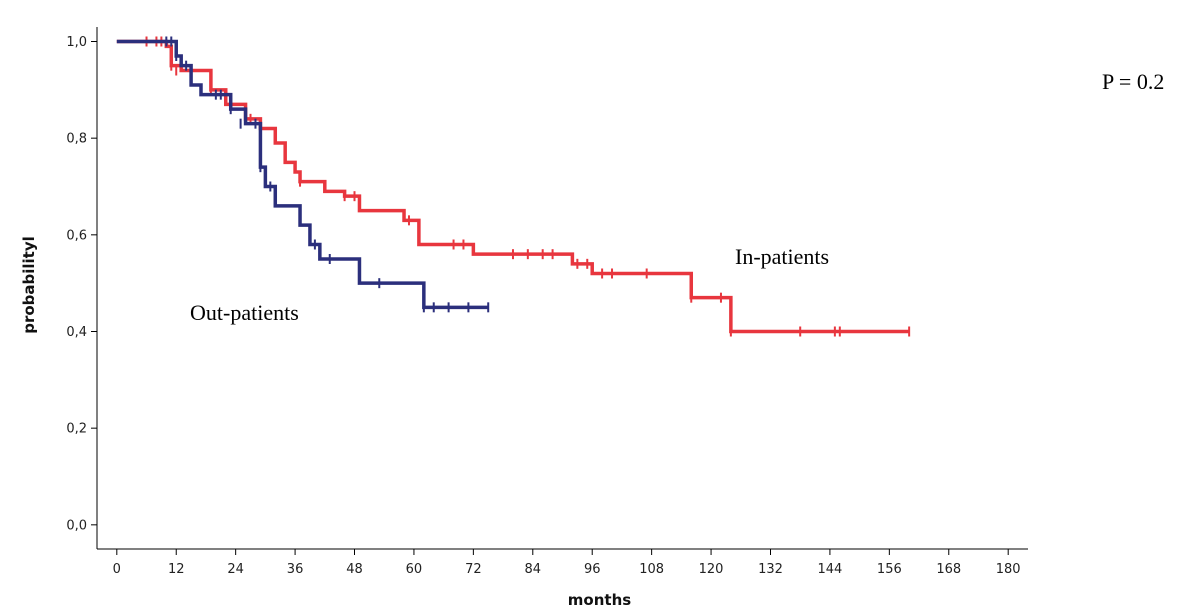  What do you see at coordinates (533, 569) in the screenshot?
I see `x-tick-label: 84` at bounding box center [533, 569].